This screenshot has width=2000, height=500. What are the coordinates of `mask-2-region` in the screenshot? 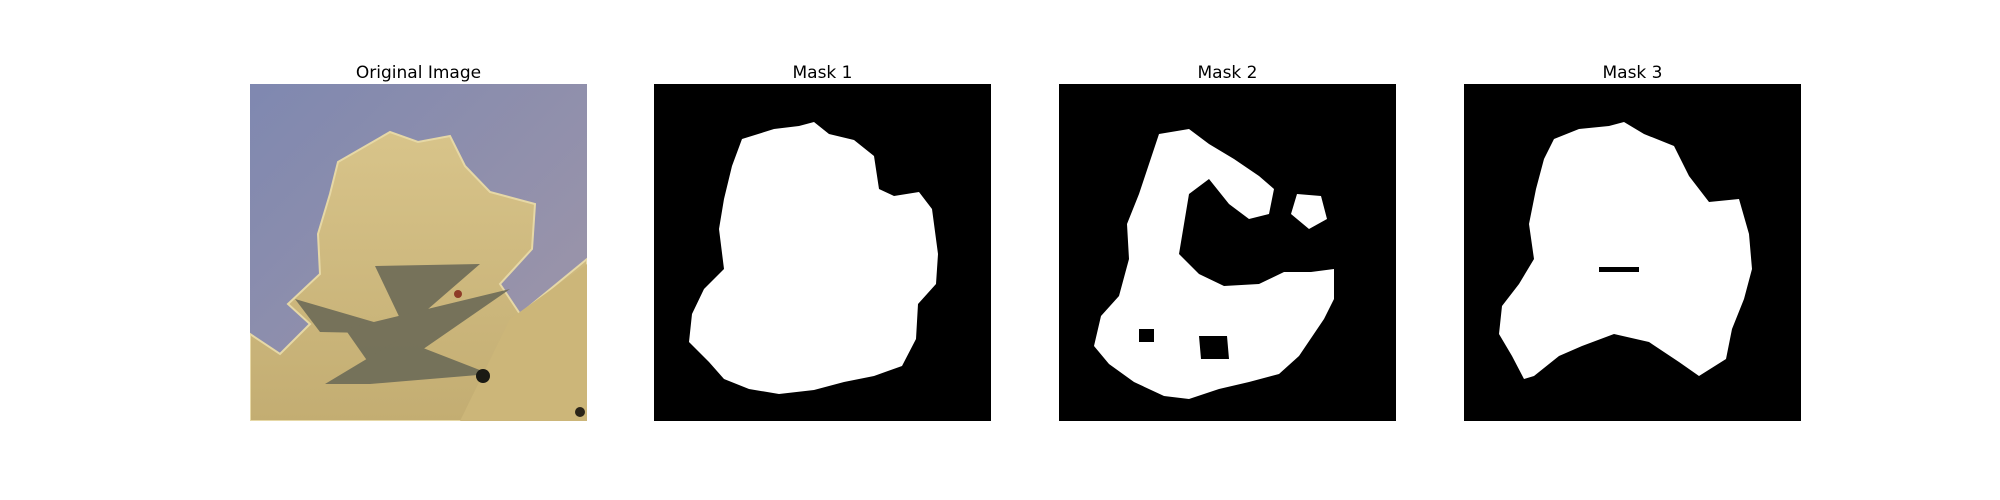 It's located at (1214, 264).